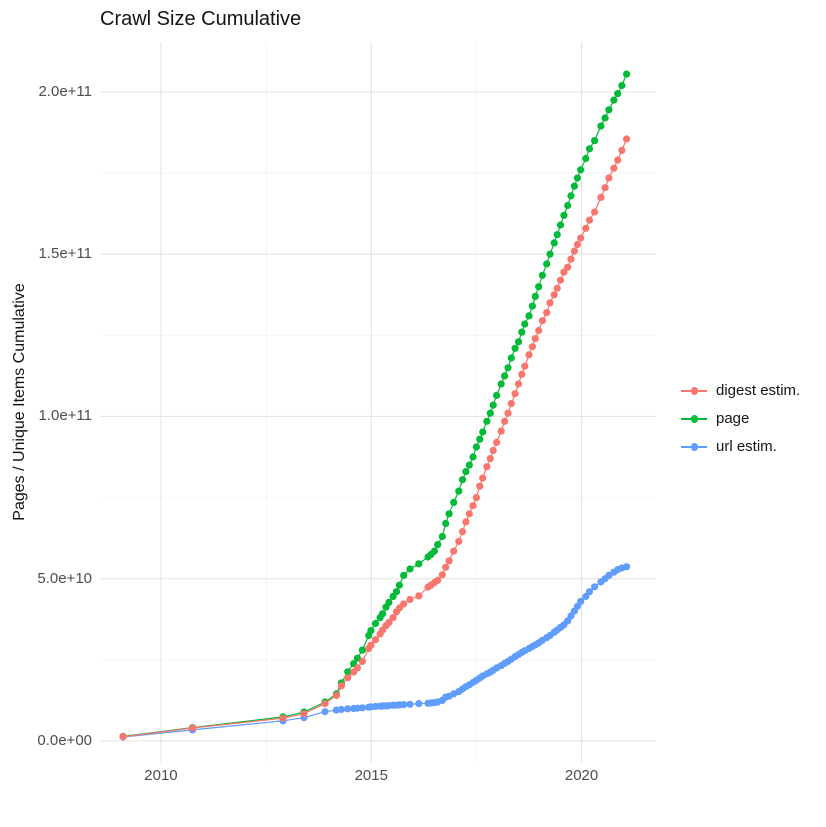 This screenshot has width=826, height=827. What do you see at coordinates (581, 775) in the screenshot?
I see `x-tick-label: 2020` at bounding box center [581, 775].